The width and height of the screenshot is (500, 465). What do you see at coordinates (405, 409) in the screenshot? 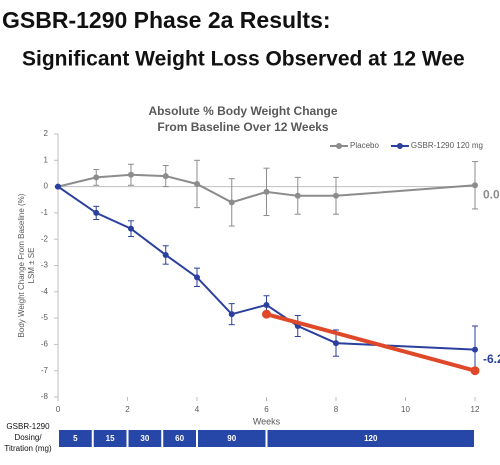
I see `x-tick-label: 10` at bounding box center [405, 409].